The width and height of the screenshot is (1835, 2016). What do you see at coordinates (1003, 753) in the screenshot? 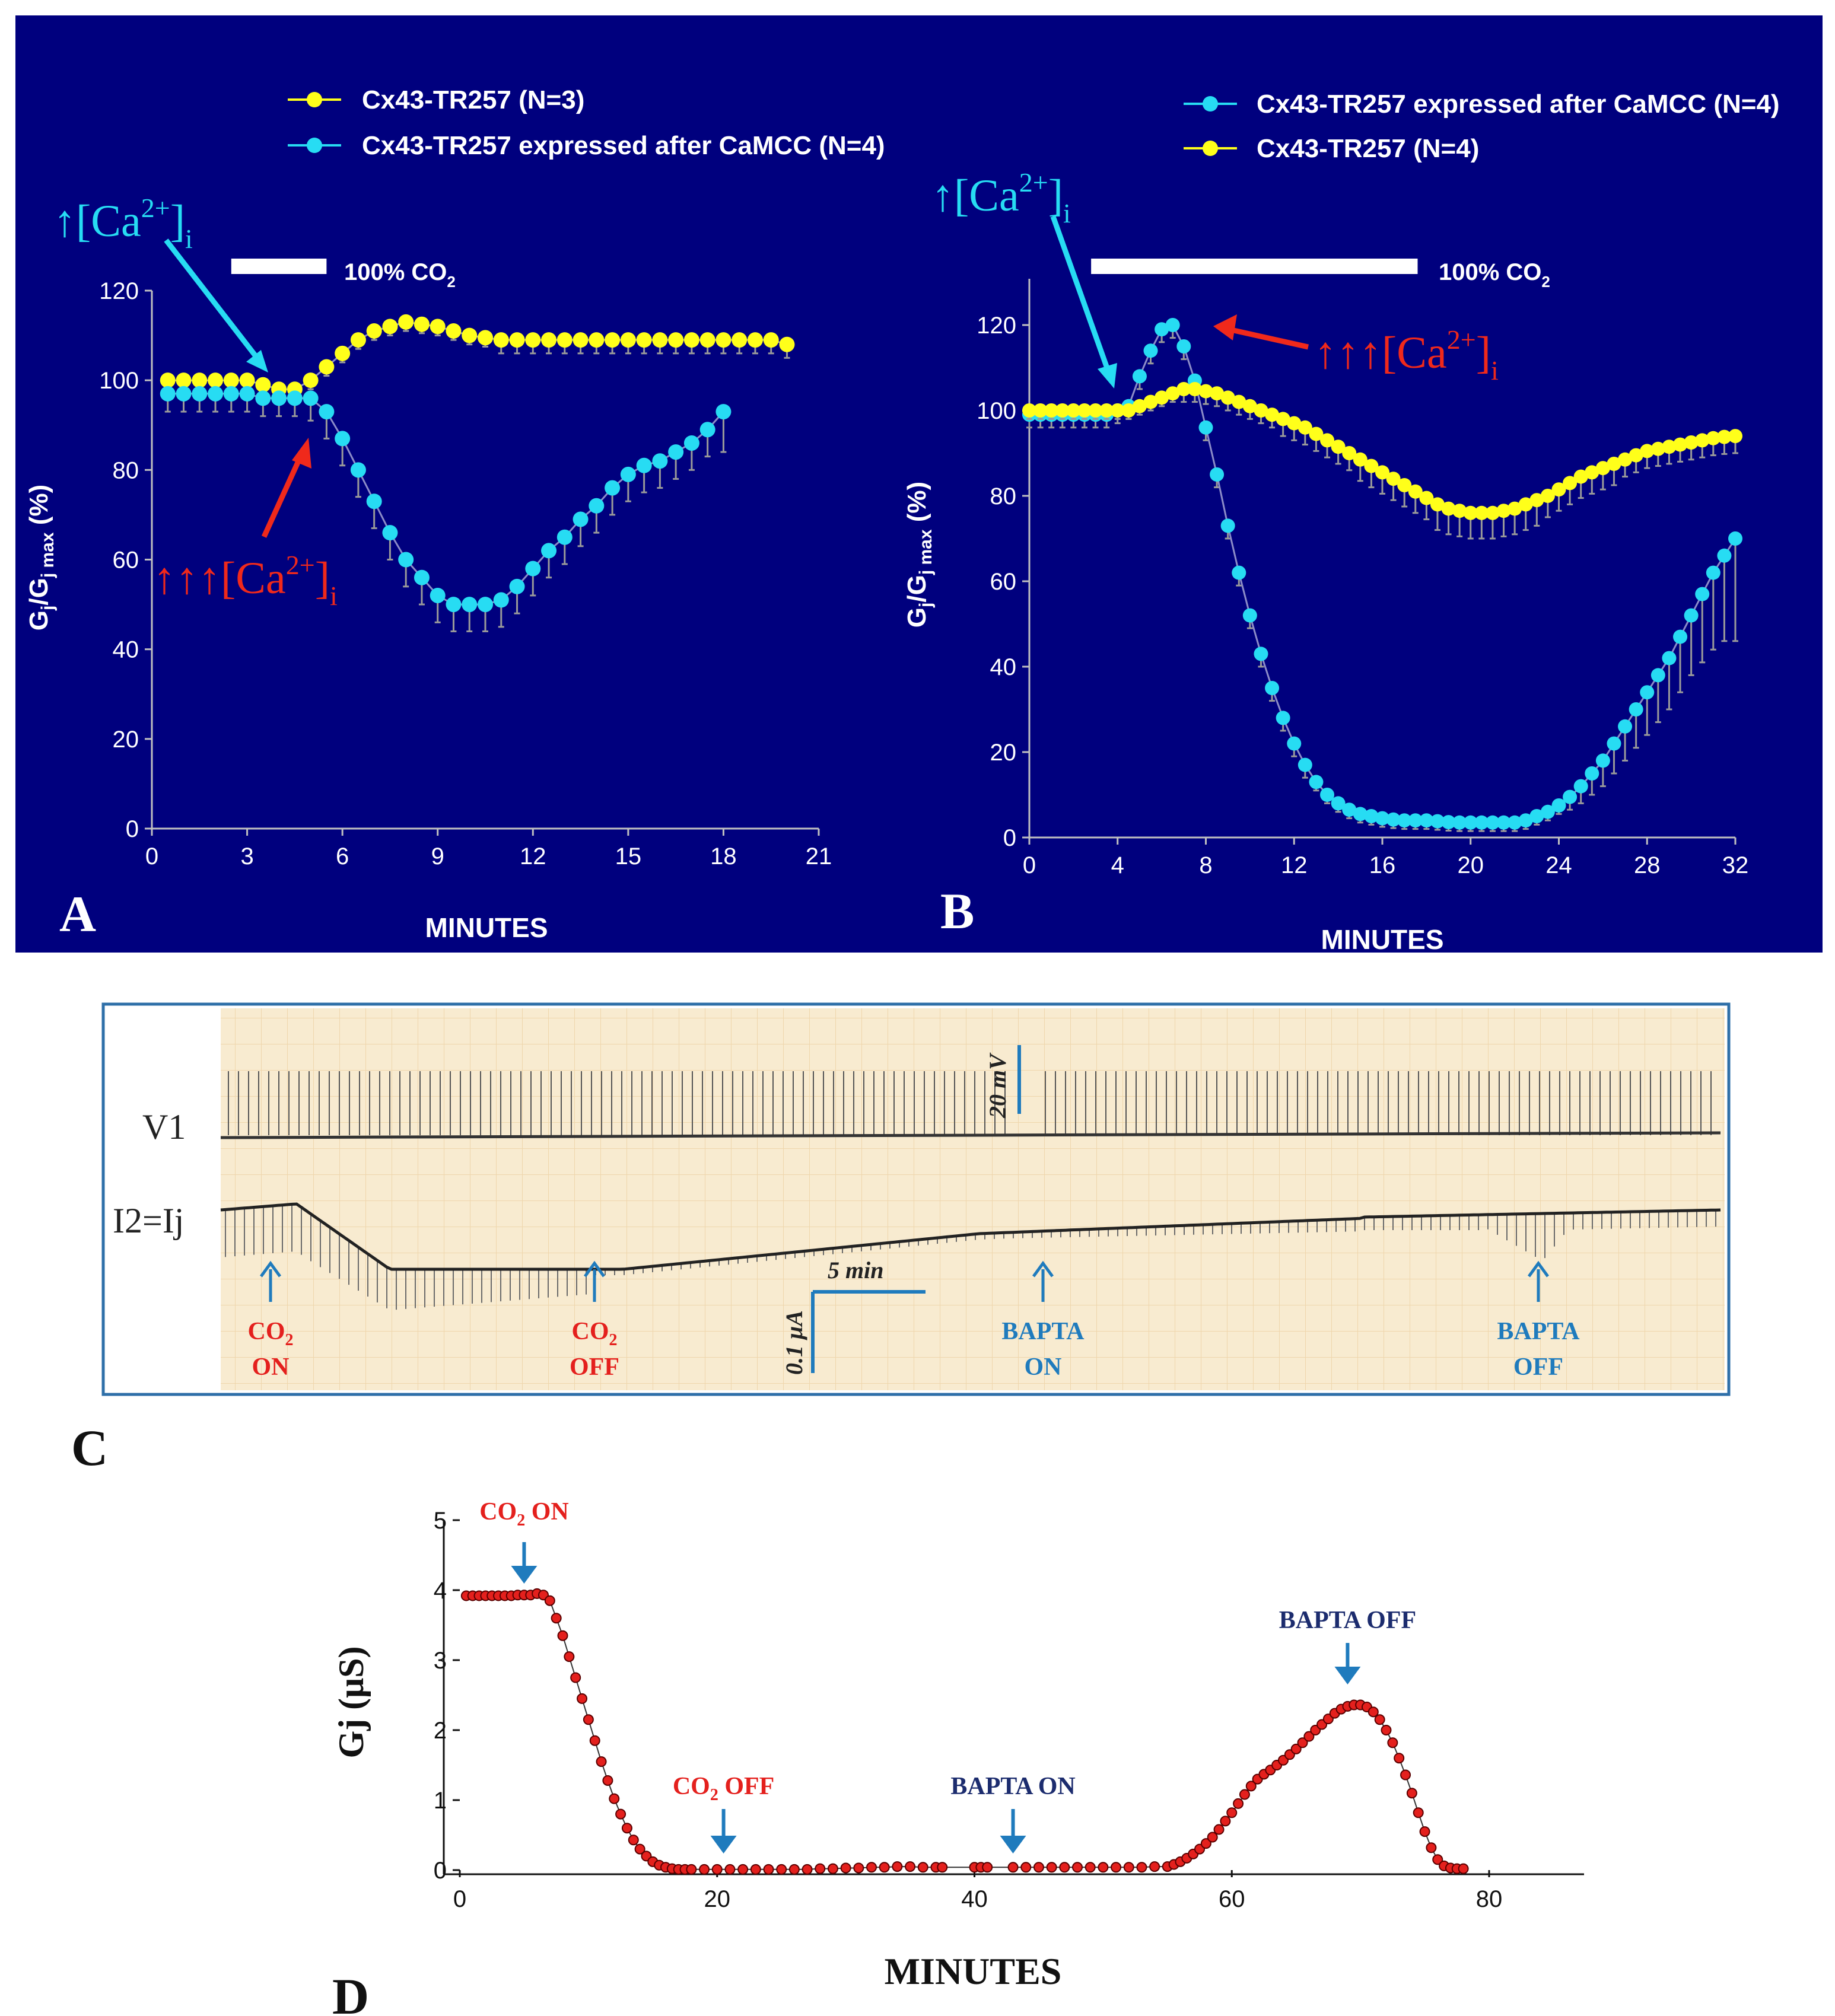
I see `y-tick-label: 20` at bounding box center [1003, 753].